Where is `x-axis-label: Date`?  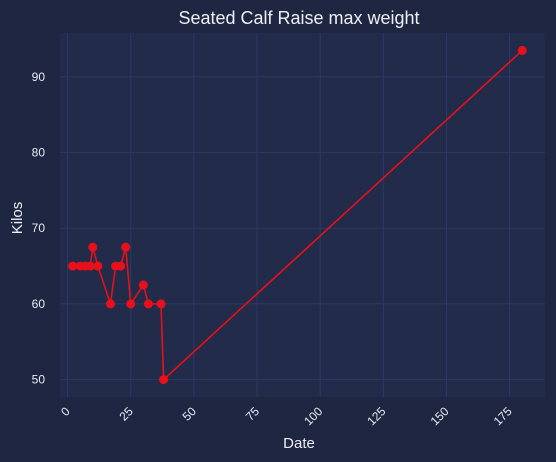 x-axis-label: Date is located at coordinates (299, 443).